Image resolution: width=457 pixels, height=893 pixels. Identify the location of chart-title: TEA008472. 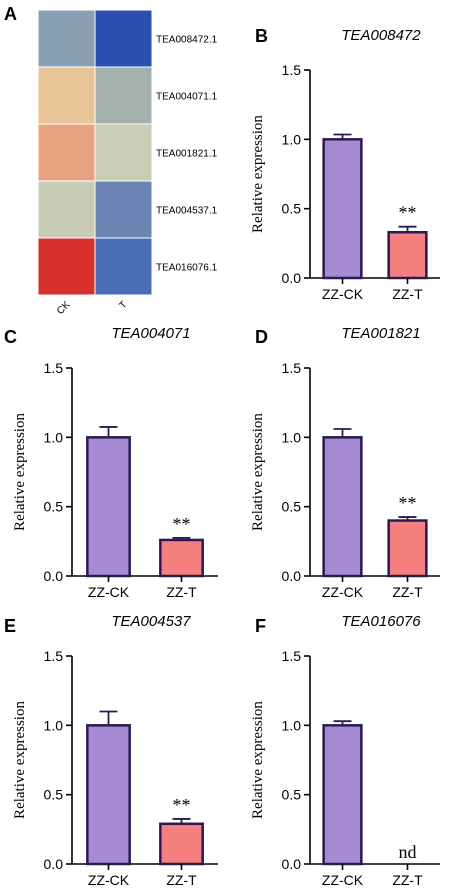
(381, 35).